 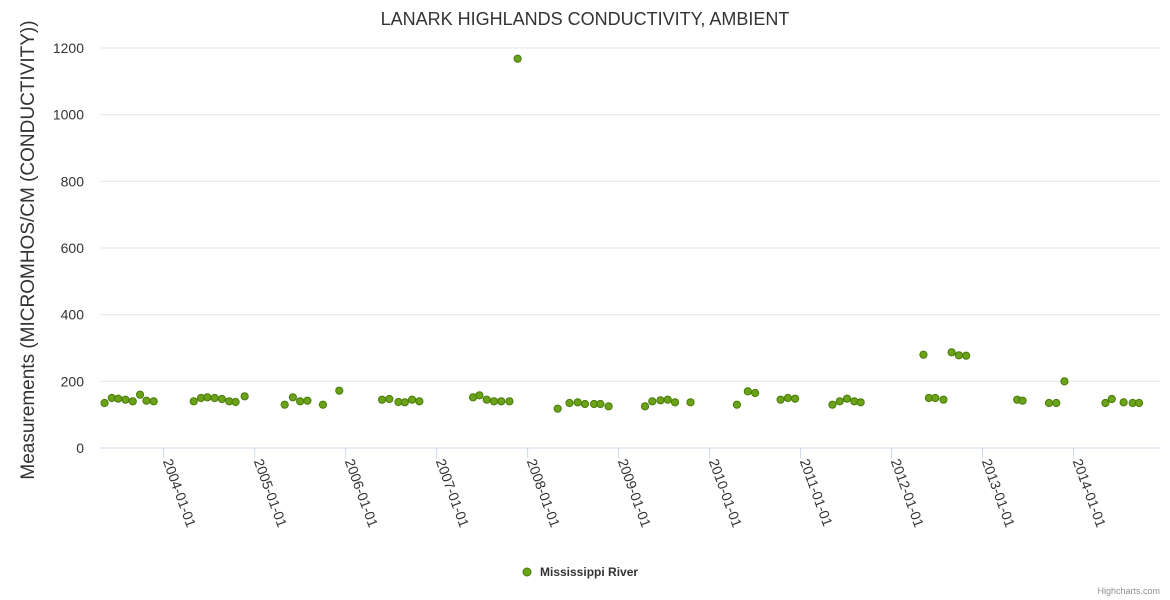 What do you see at coordinates (68, 48) in the screenshot?
I see `y-tick-label: 1200` at bounding box center [68, 48].